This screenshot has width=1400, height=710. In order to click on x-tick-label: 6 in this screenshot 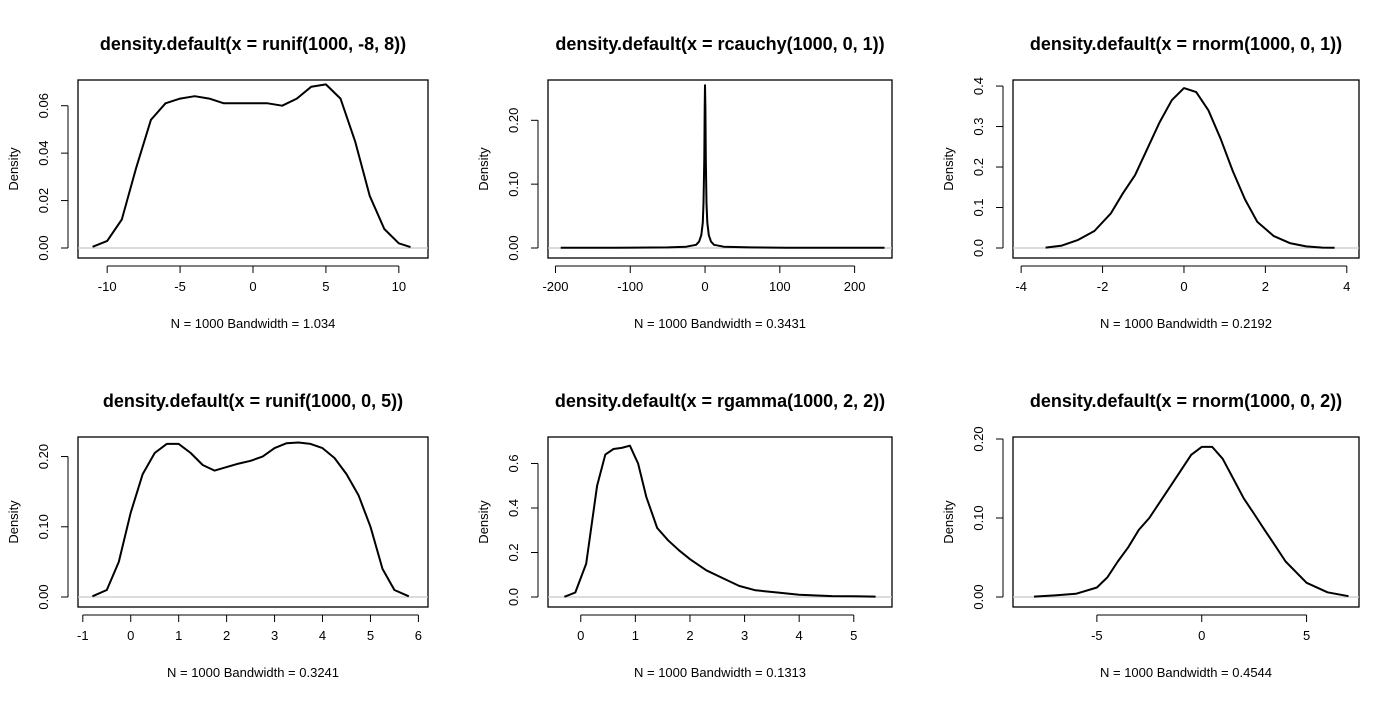, I will do `click(418, 635)`.